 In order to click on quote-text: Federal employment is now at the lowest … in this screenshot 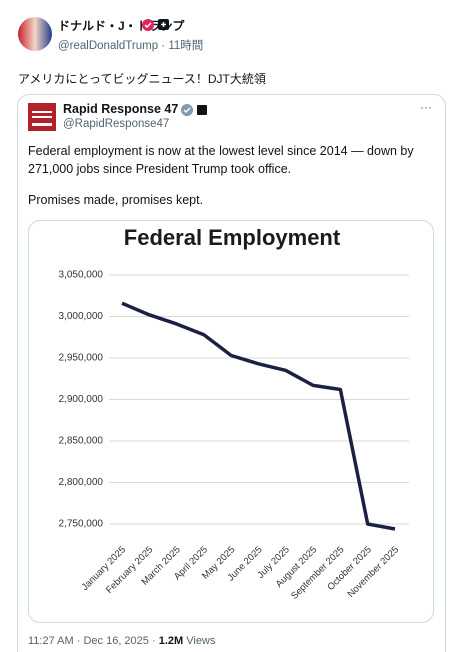, I will do `click(221, 160)`.